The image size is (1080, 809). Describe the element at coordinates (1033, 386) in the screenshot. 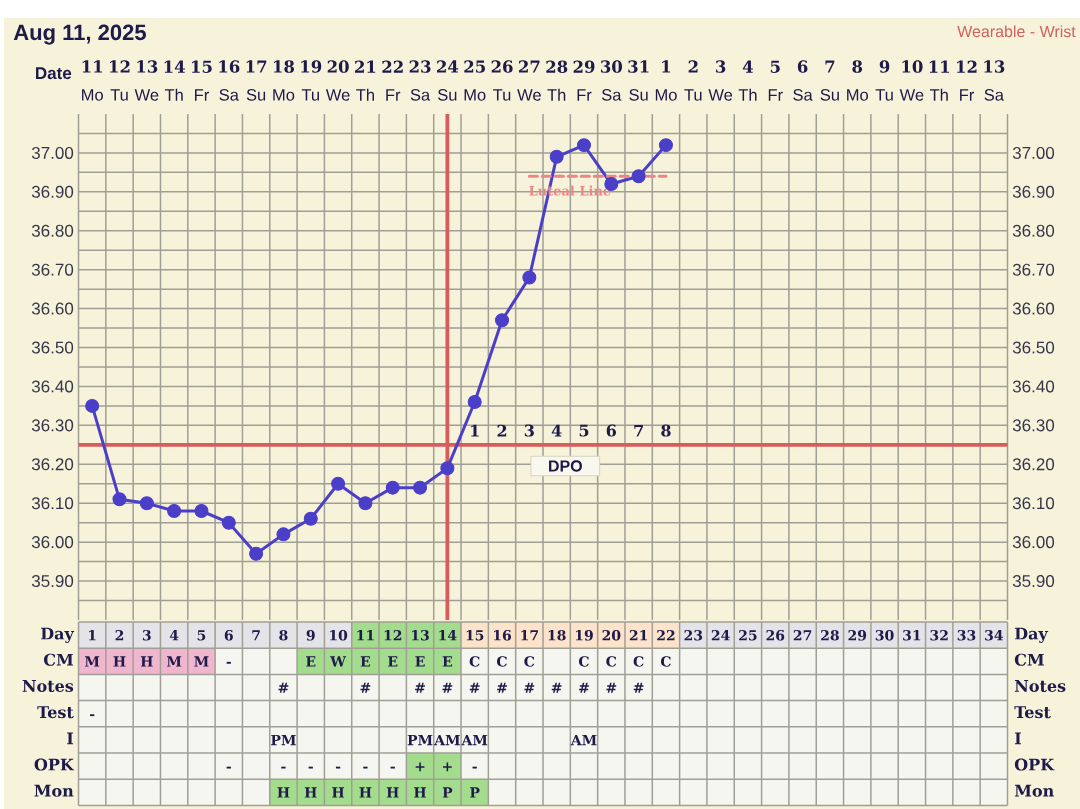

I see `y2-tick-label: 36.40` at that location.